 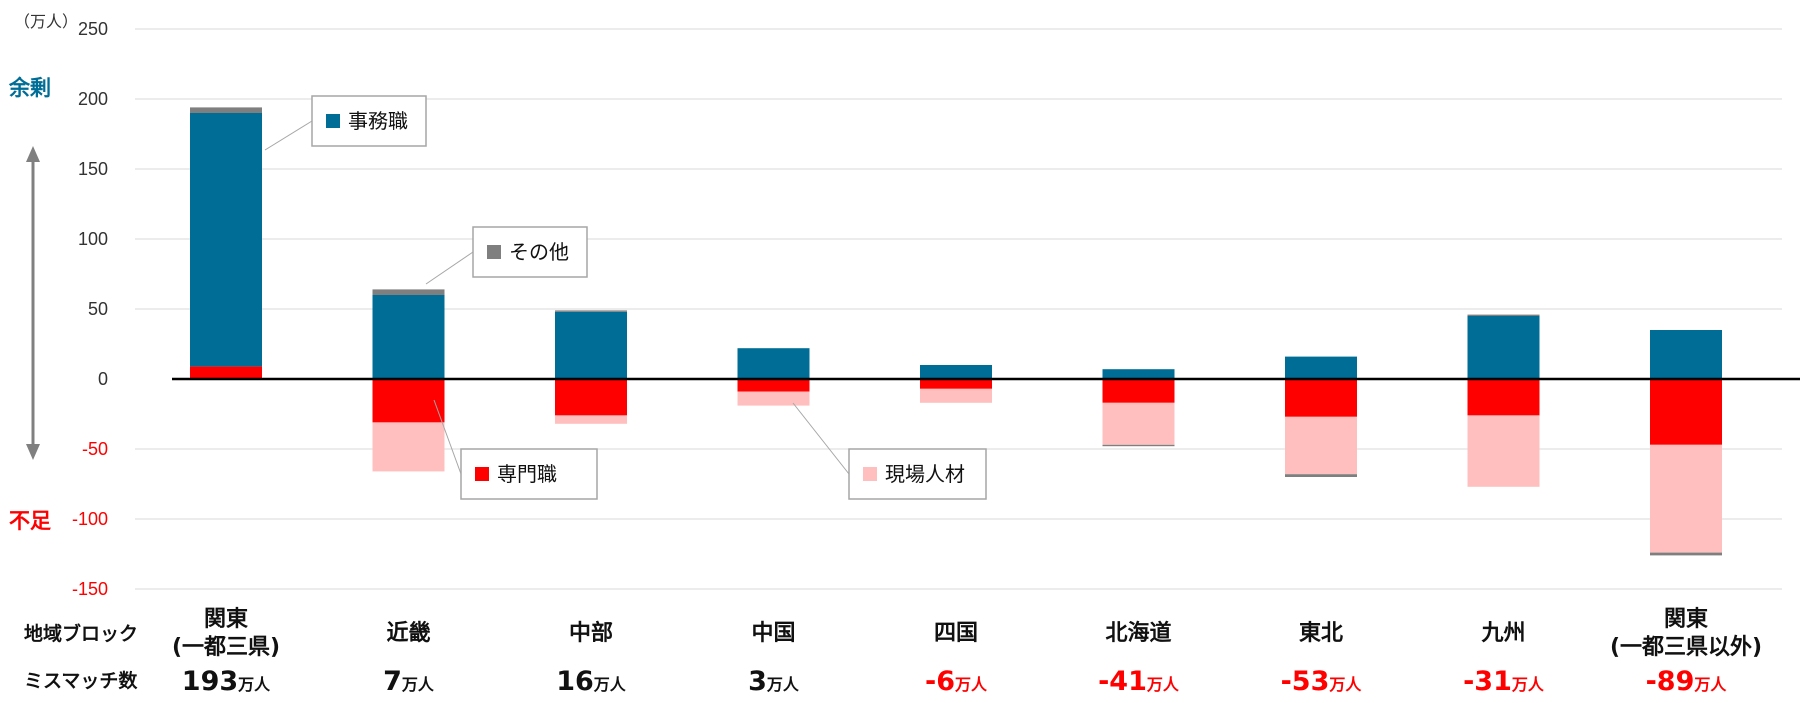 What do you see at coordinates (30, 521) in the screenshot?
I see `shortage-label: 不足` at bounding box center [30, 521].